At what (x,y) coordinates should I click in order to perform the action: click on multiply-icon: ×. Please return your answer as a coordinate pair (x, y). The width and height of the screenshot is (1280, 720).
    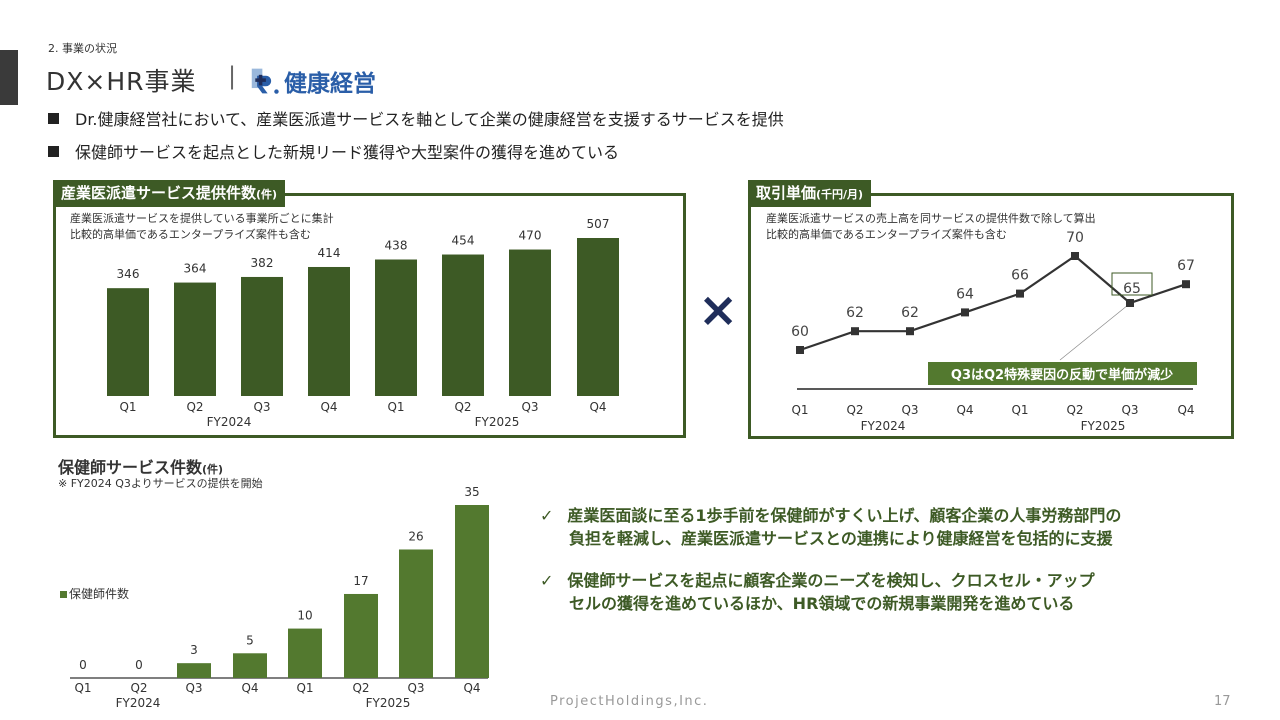
    Looking at the image, I should click on (718, 310).